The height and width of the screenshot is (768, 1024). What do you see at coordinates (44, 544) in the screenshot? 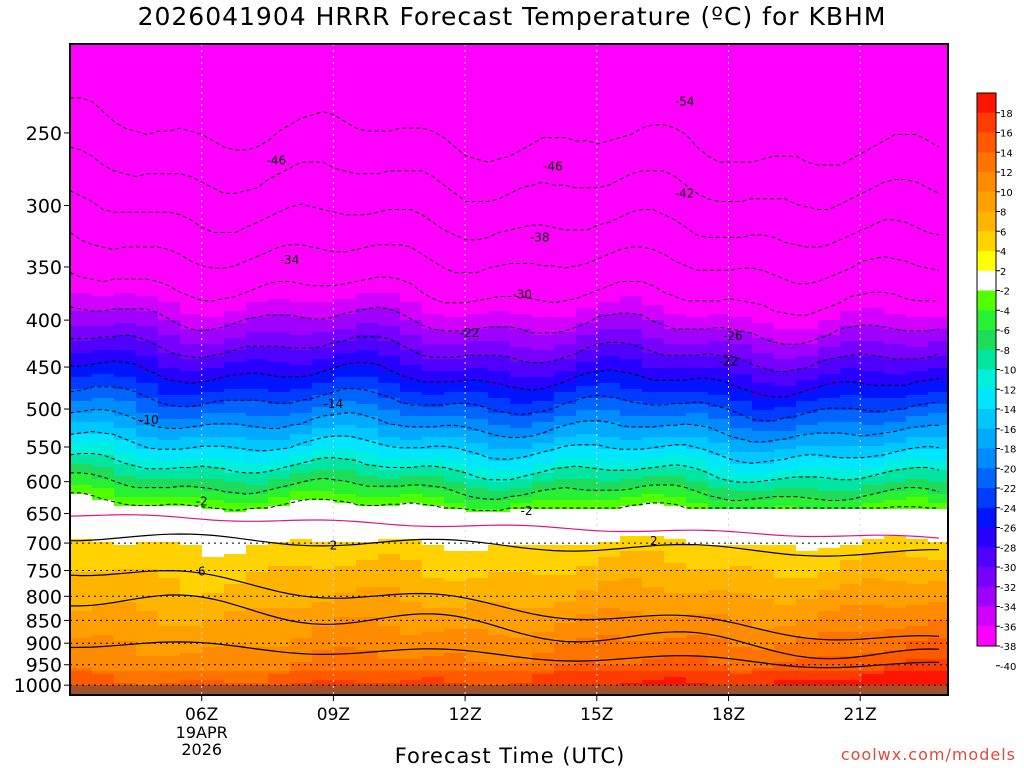
I see `y-tick-label: 700` at bounding box center [44, 544].